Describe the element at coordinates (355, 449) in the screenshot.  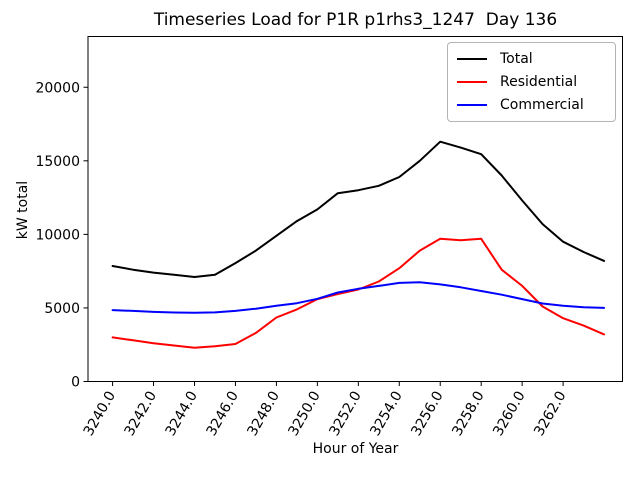
I see `x-axis-label: Hour of Year` at that location.